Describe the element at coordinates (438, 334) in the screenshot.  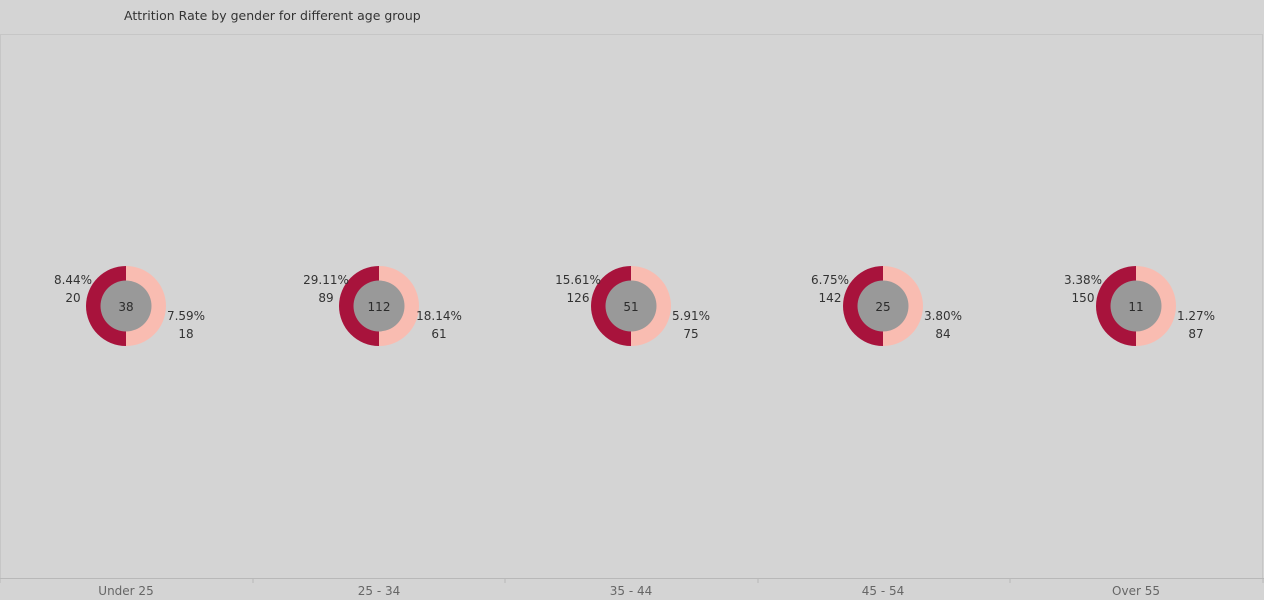
I see `right-count-label: 61` at that location.